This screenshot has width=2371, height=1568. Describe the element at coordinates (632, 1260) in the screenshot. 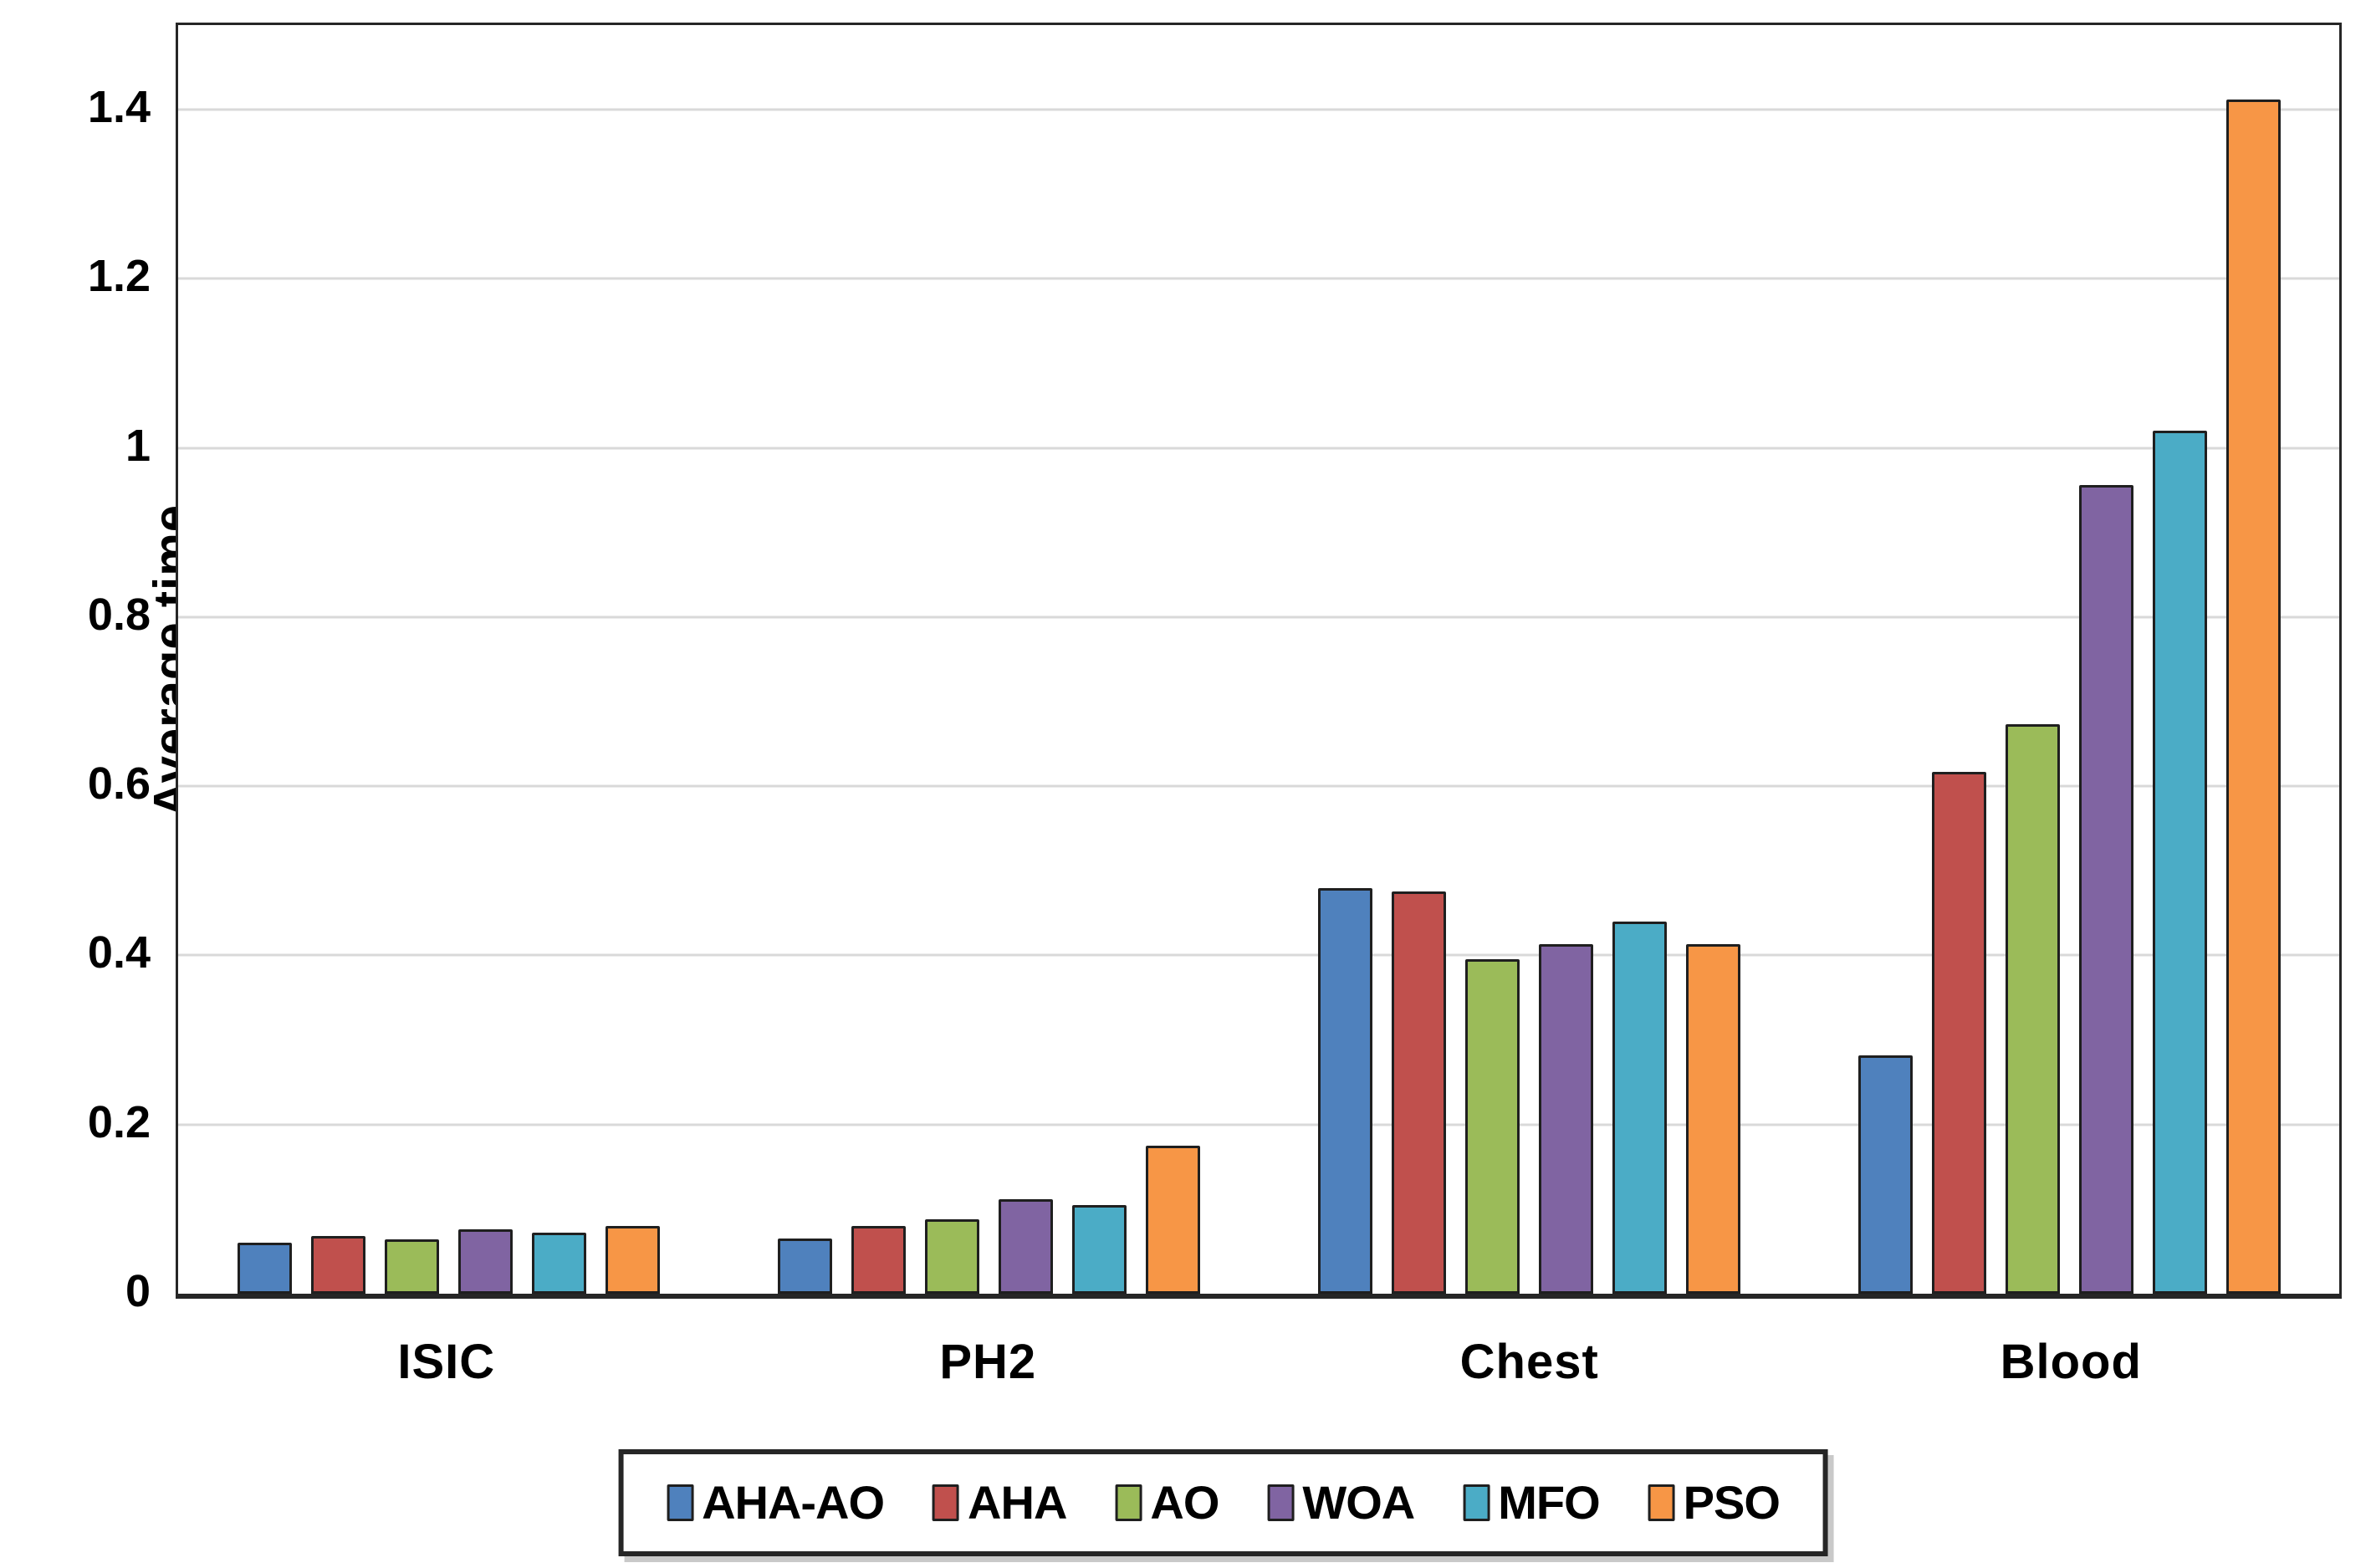

I see `bar-isic-pso` at that location.